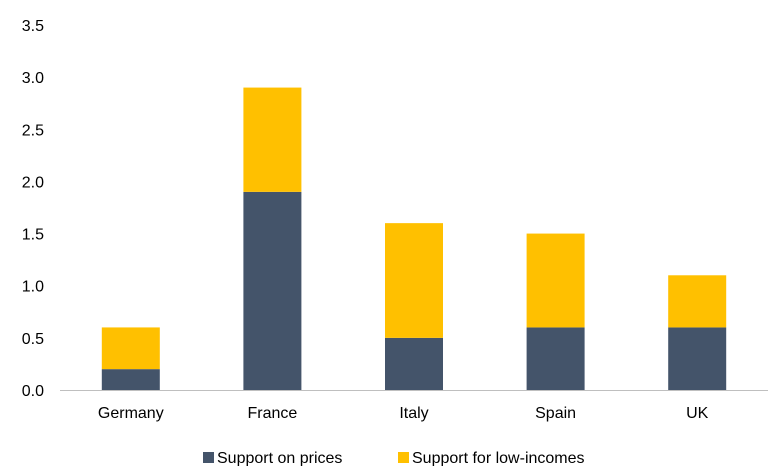  Describe the element at coordinates (555, 413) in the screenshot. I see `x-tick-label: Spain` at that location.